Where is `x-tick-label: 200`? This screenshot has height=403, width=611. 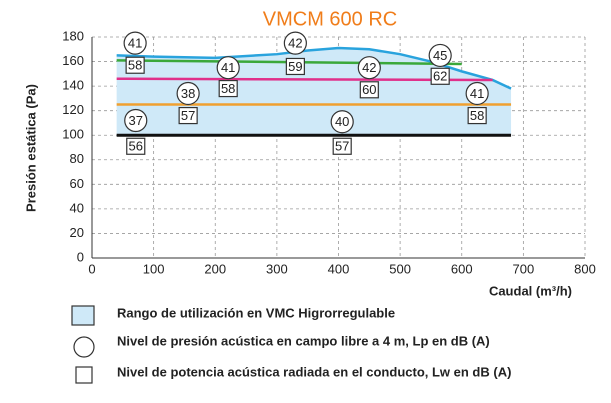
x-tick-label: 200 is located at coordinates (215, 268).